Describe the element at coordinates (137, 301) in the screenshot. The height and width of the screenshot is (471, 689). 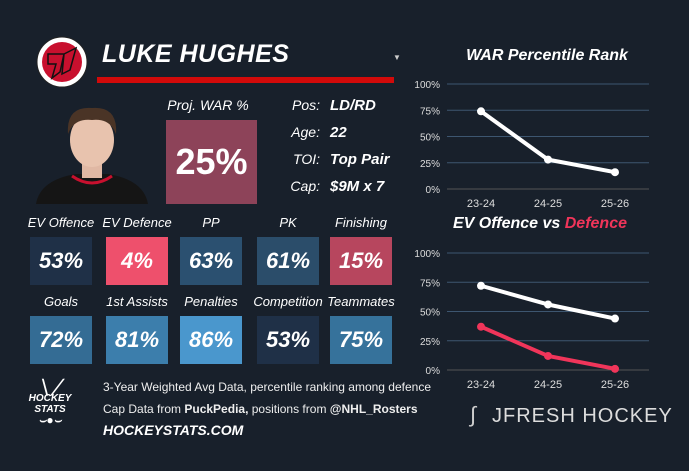
I see `tile-label: 1st Assists` at that location.